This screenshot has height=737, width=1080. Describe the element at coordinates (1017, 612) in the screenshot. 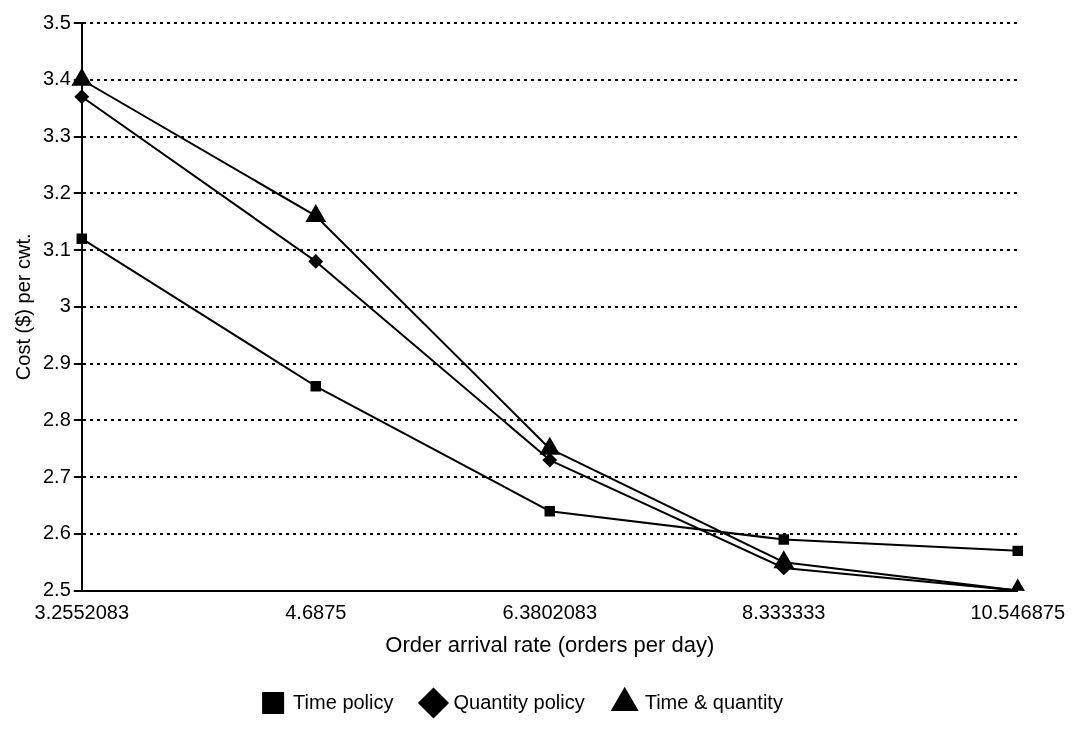

I see `x-tick-label: 10.546875` at that location.